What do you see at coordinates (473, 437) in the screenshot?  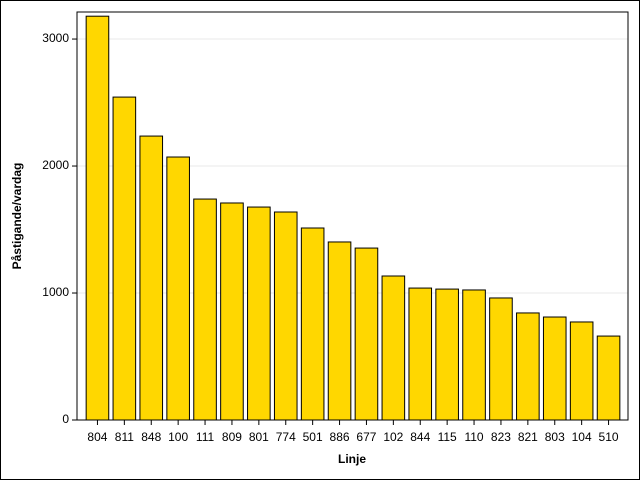 I see `x-tick-label: 110` at bounding box center [473, 437].